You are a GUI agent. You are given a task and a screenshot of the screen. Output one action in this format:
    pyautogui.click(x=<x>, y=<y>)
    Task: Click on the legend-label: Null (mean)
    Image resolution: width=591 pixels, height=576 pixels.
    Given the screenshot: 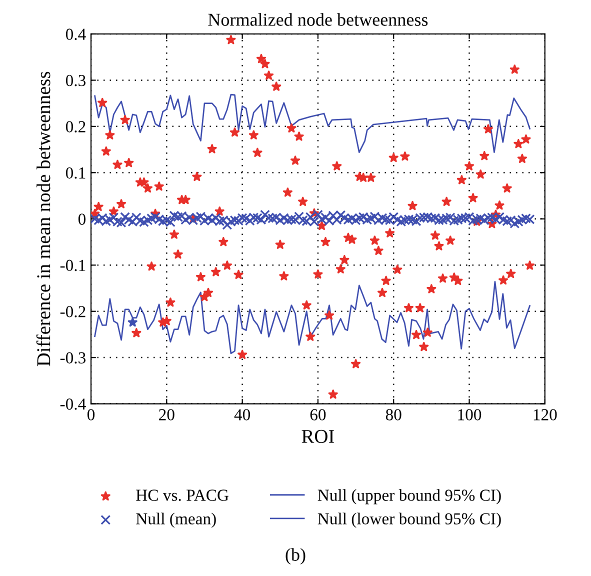 What is the action you would take?
    pyautogui.click(x=176, y=520)
    